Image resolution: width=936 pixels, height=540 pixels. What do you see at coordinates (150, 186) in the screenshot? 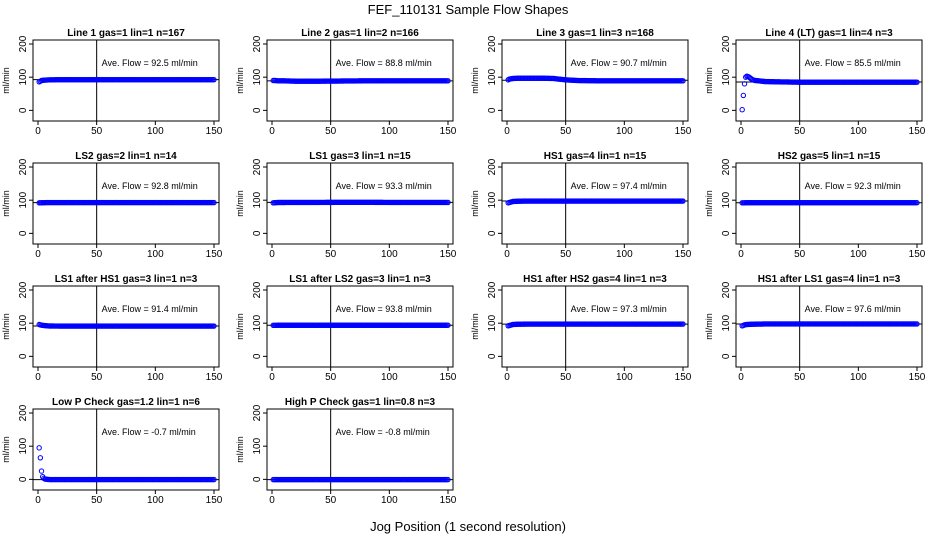
I see `average-flow-label: Ave. Flow = 92.8 ml/min` at bounding box center [150, 186].